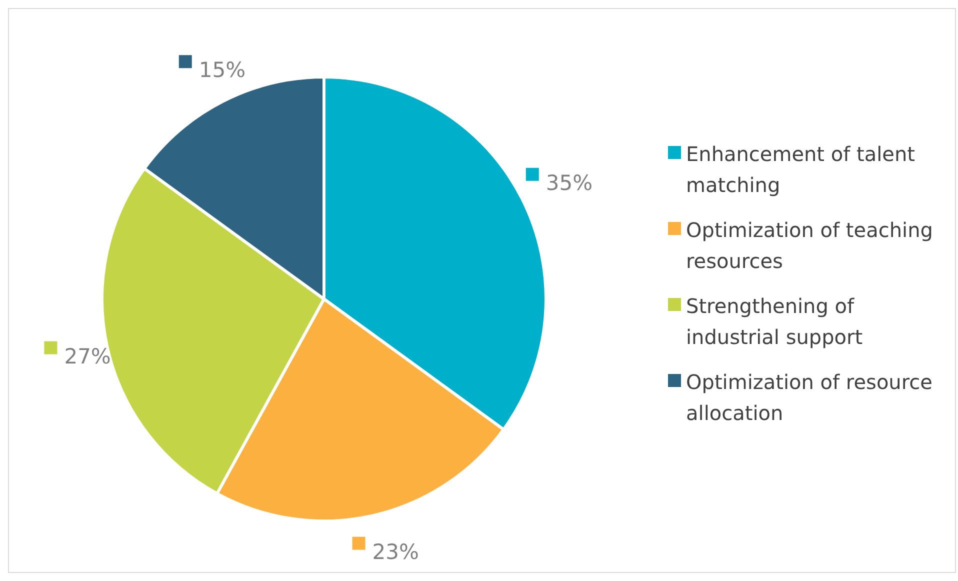 This screenshot has height=581, width=958. I want to click on legend-label: Optimization of resource allocation, so click(810, 397).